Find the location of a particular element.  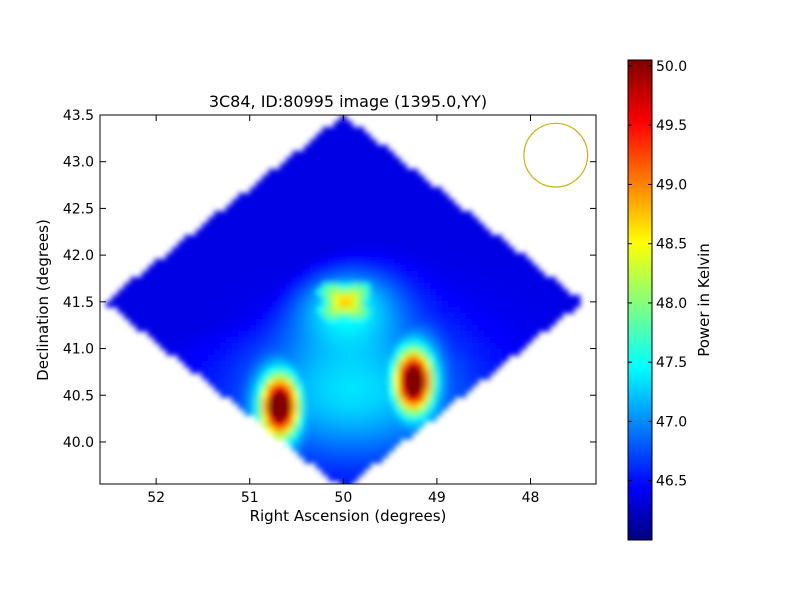

x-tick-label: 48 is located at coordinates (531, 498).